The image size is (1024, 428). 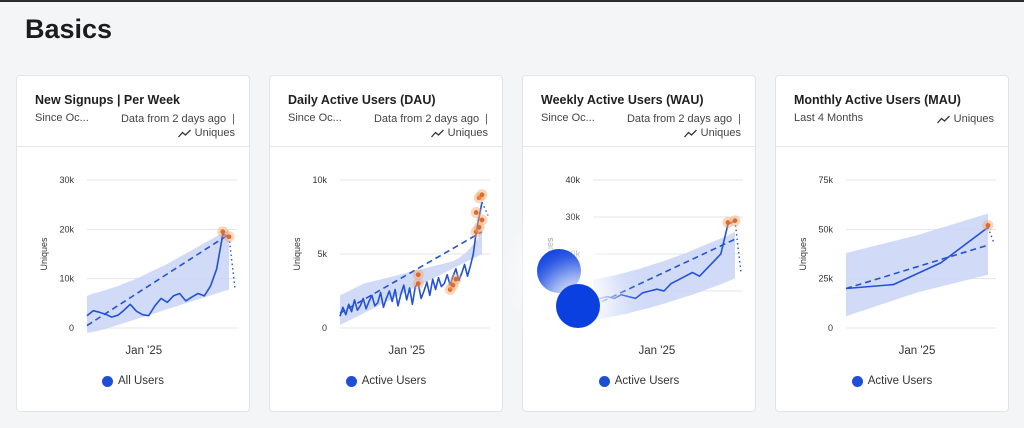 I want to click on legend: All Users, so click(x=133, y=381).